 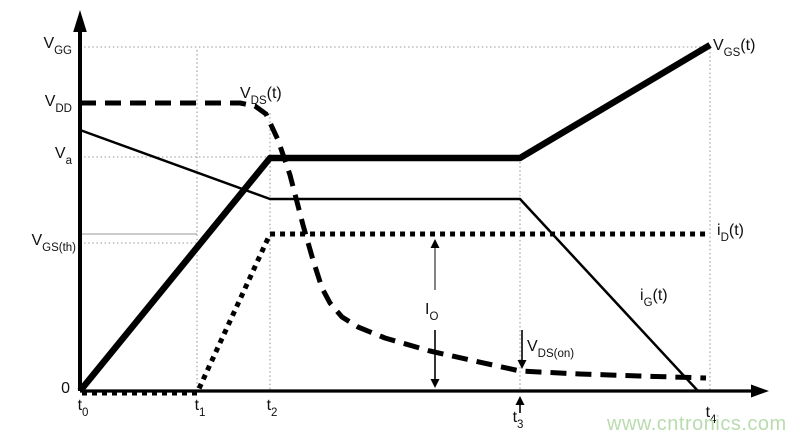 I want to click on vds-on-arrow-head-icon, so click(x=522, y=364).